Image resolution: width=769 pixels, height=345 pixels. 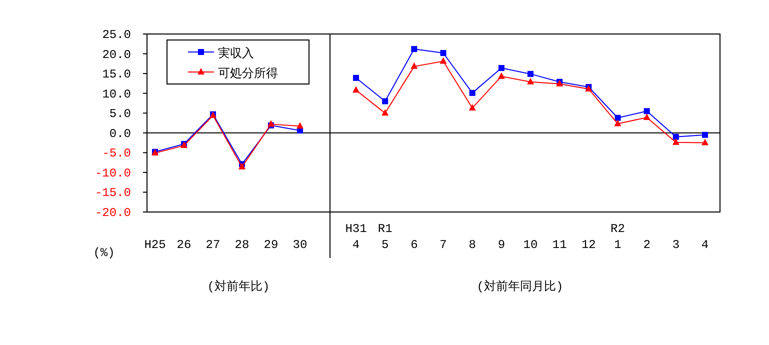 What do you see at coordinates (502, 245) in the screenshot?
I see `x-tick-label: 9` at bounding box center [502, 245].